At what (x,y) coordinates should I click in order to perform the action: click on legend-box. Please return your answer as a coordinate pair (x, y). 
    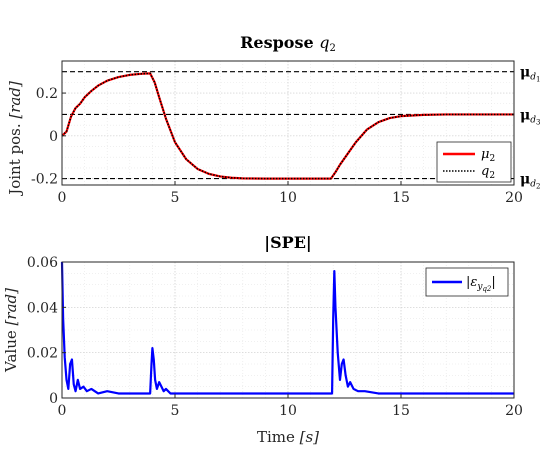
    Looking at the image, I should click on (474, 162).